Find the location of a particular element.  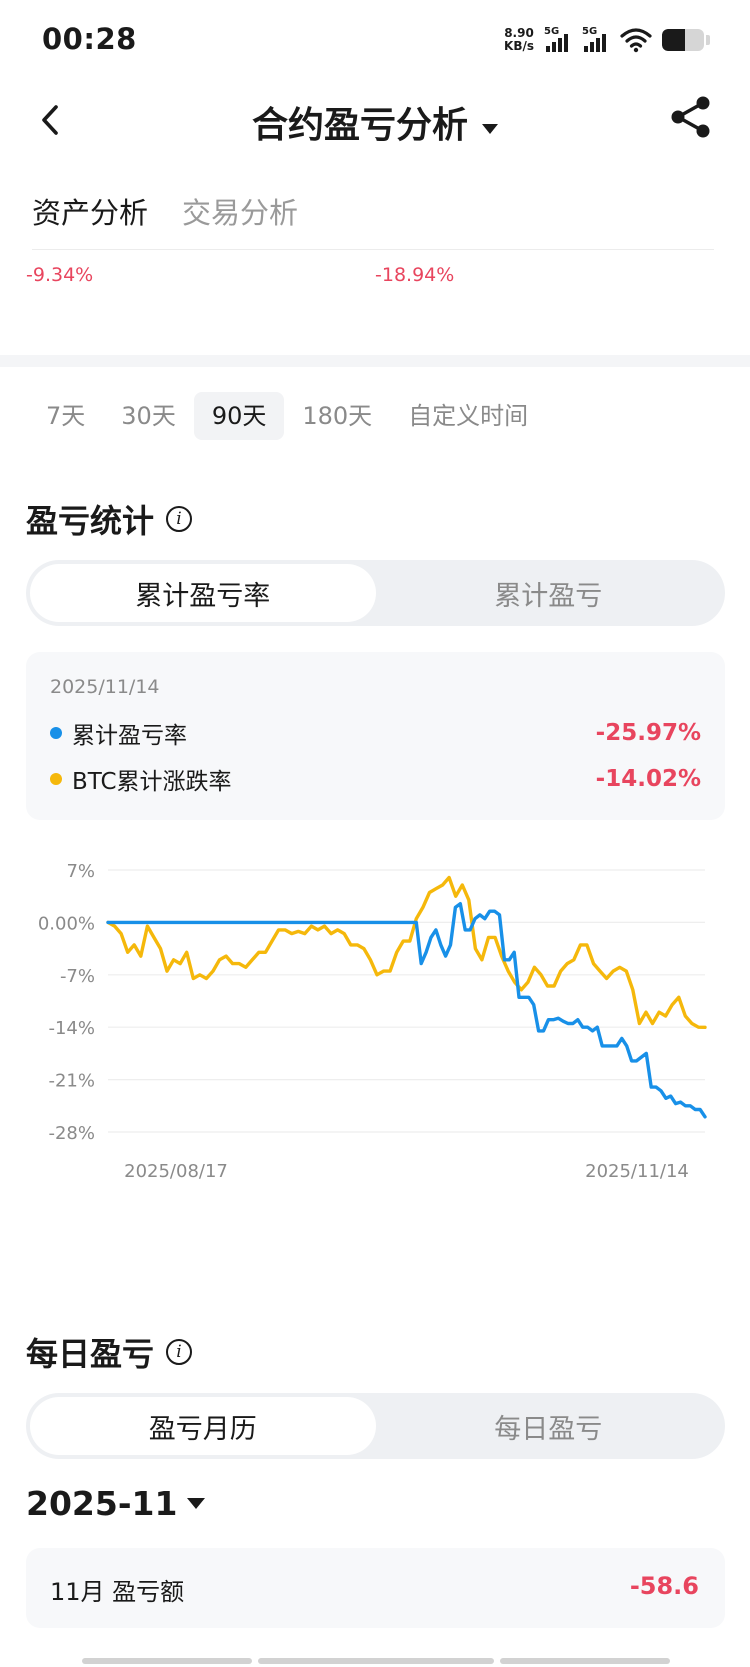

toggle-daily-pnl: 每日盈亏 is located at coordinates (548, 1429).